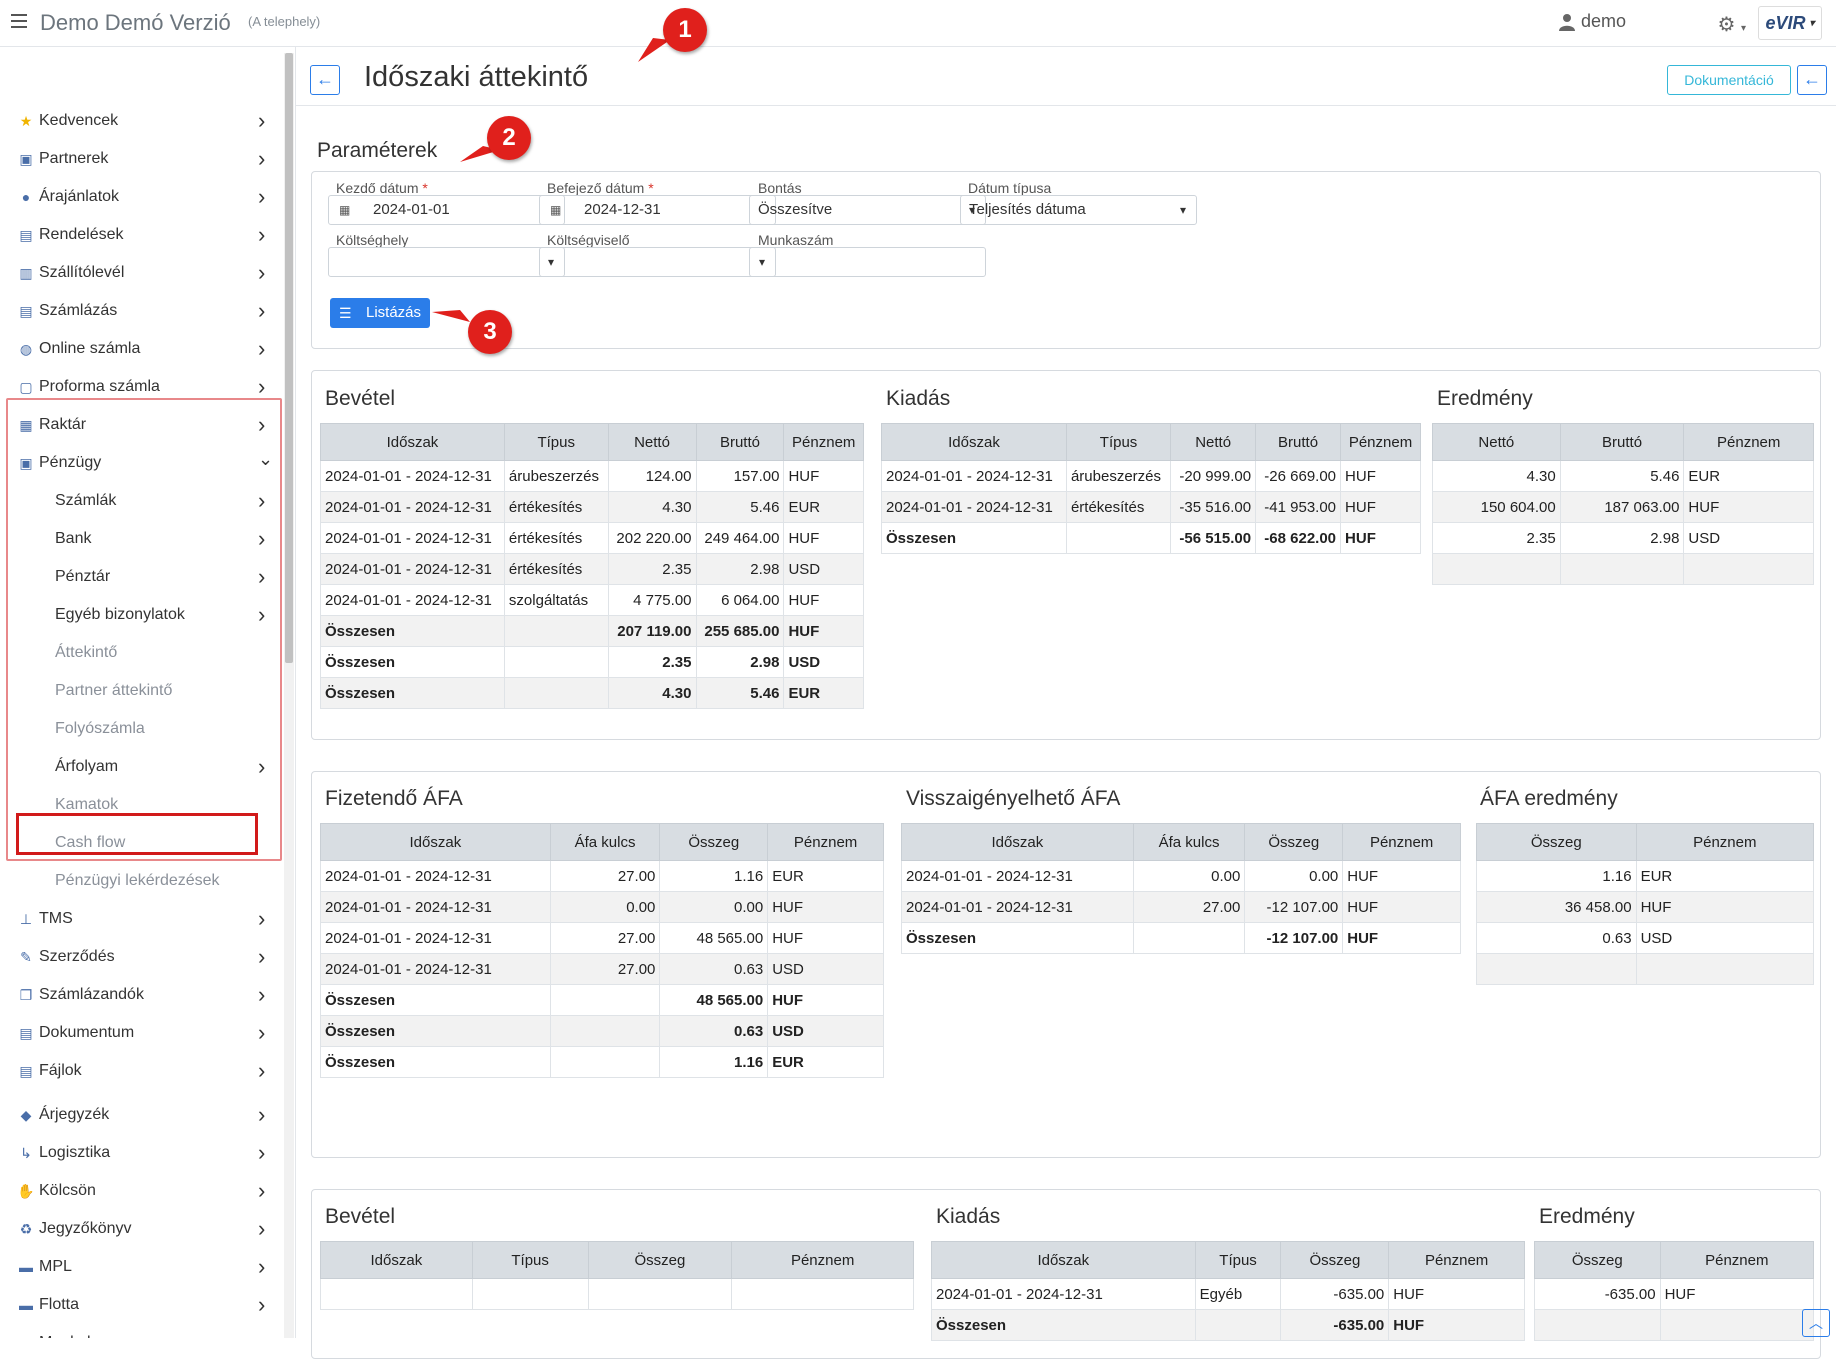 Image resolution: width=1836 pixels, height=1359 pixels. I want to click on sidebar-item-29: ✋ Kölcsön ›, so click(141, 1191).